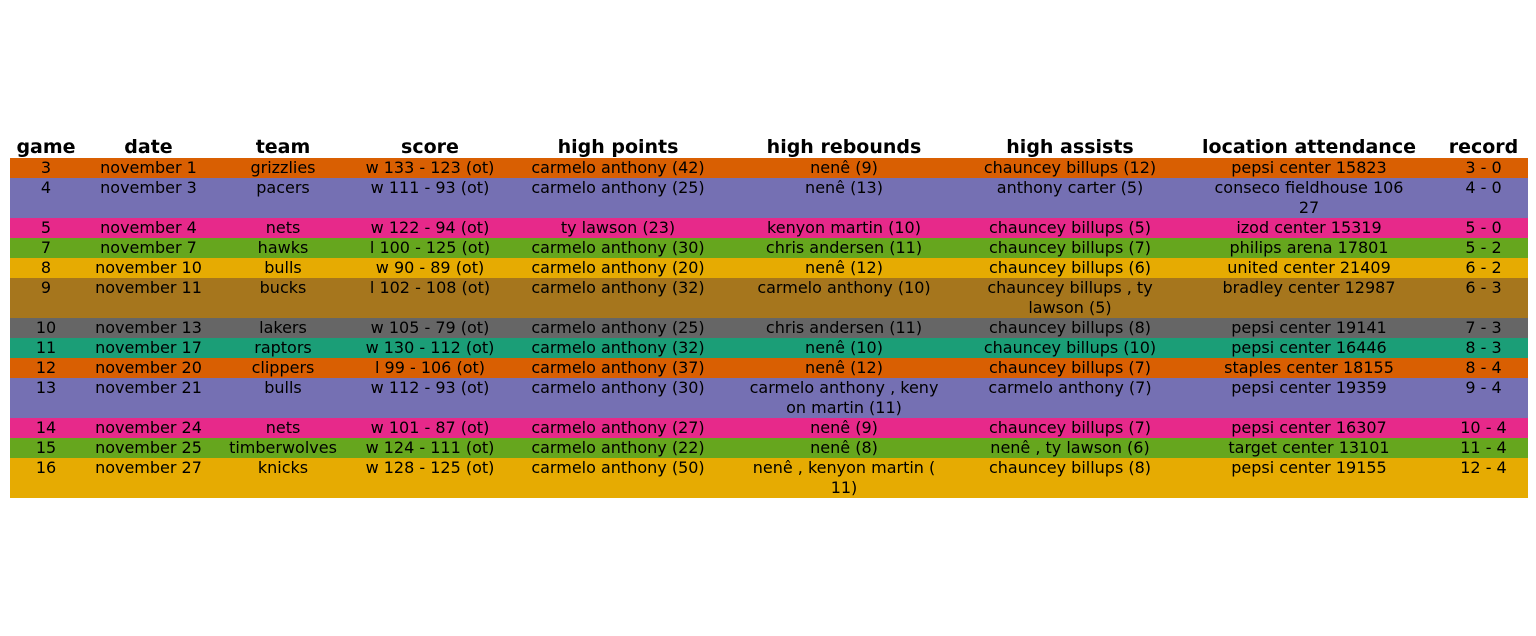  Describe the element at coordinates (283, 447) in the screenshot. I see `table-cell: timberwolves` at that location.